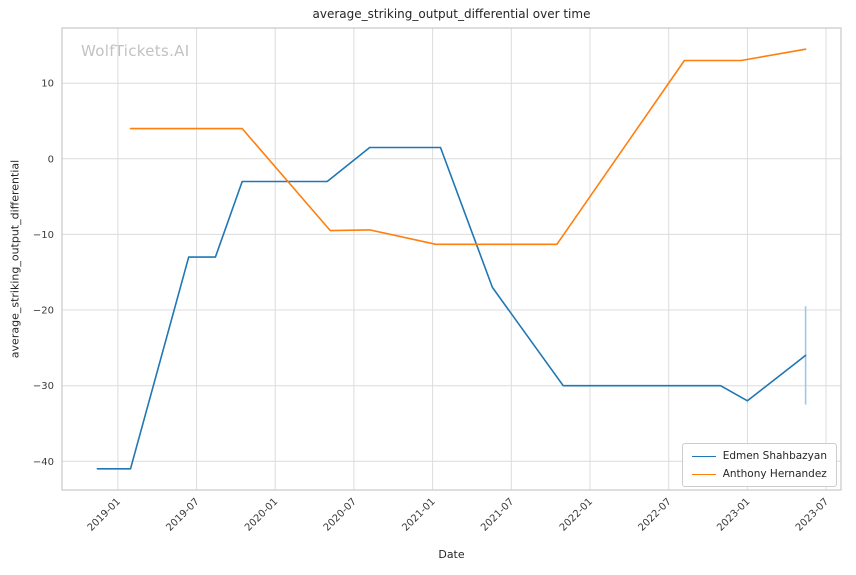 This screenshot has width=856, height=575. Describe the element at coordinates (703, 456) in the screenshot. I see `legend-line-swatch-blue` at that location.